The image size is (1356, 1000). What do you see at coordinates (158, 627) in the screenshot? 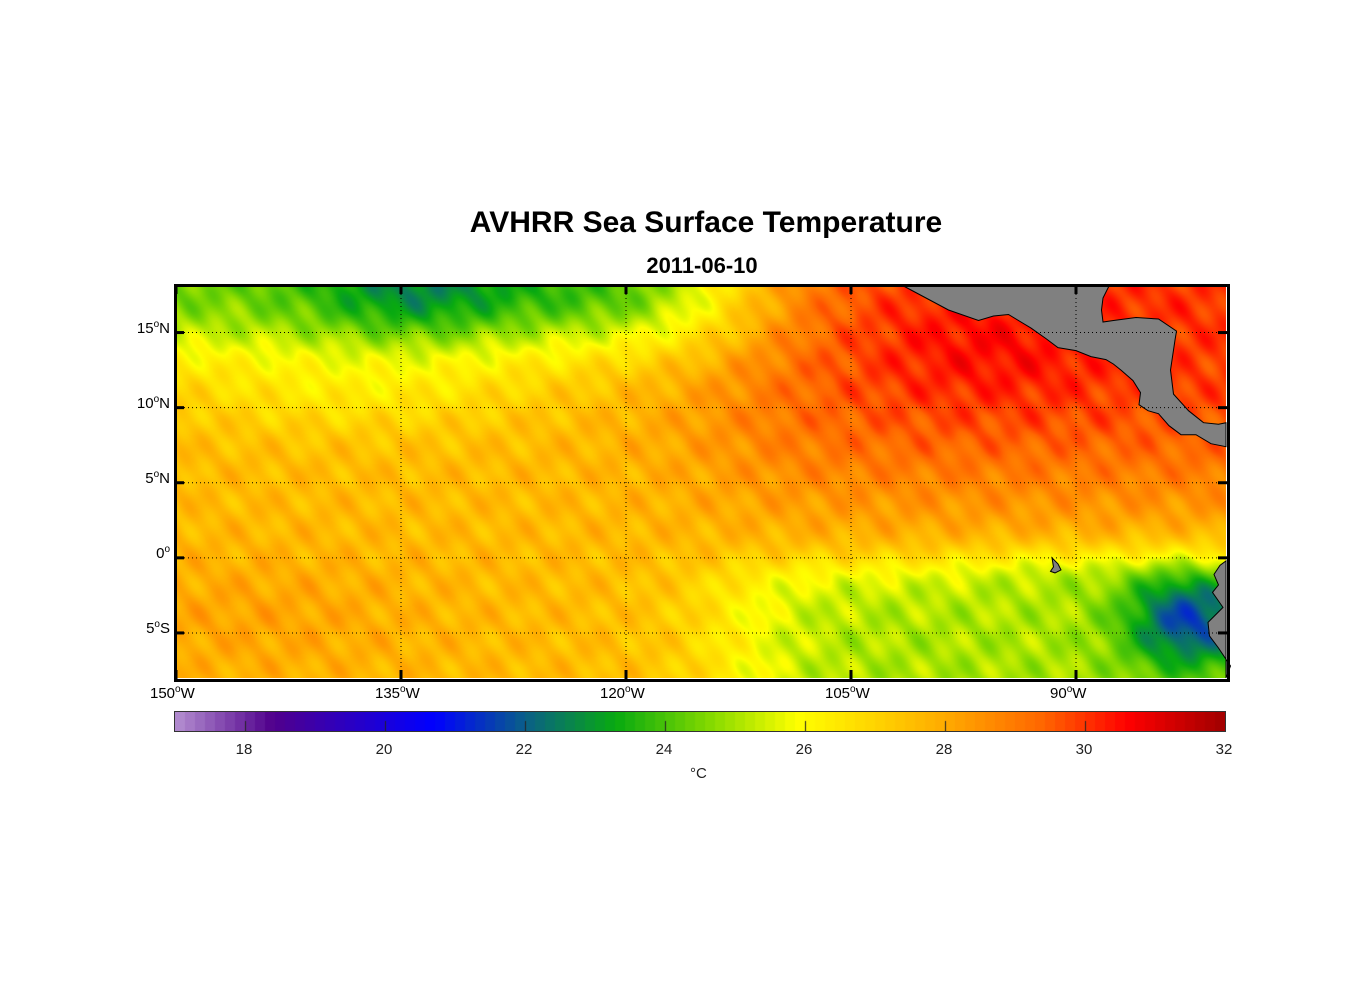
I see `lat-tick-label: 5oS` at bounding box center [158, 627].